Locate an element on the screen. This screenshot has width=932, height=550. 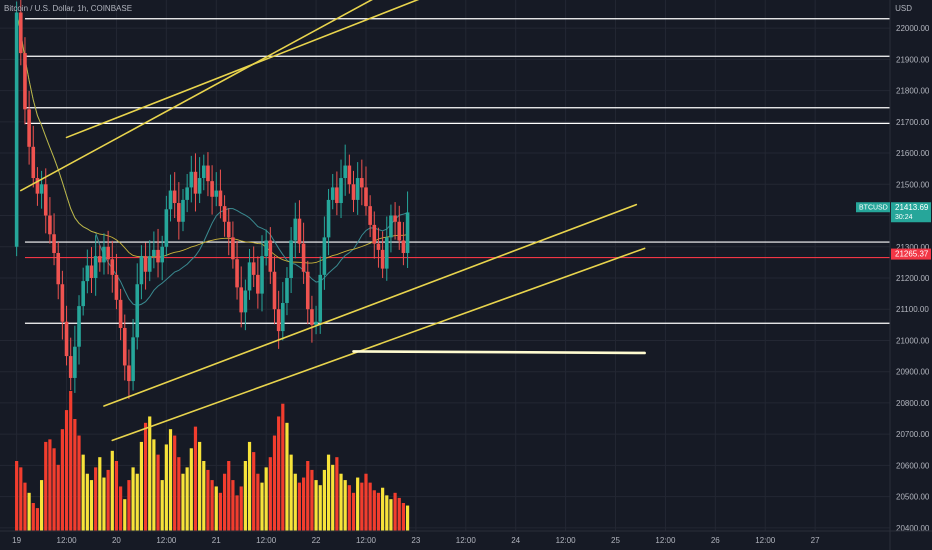
price-tick-label: 20600.00 is located at coordinates (913, 465).